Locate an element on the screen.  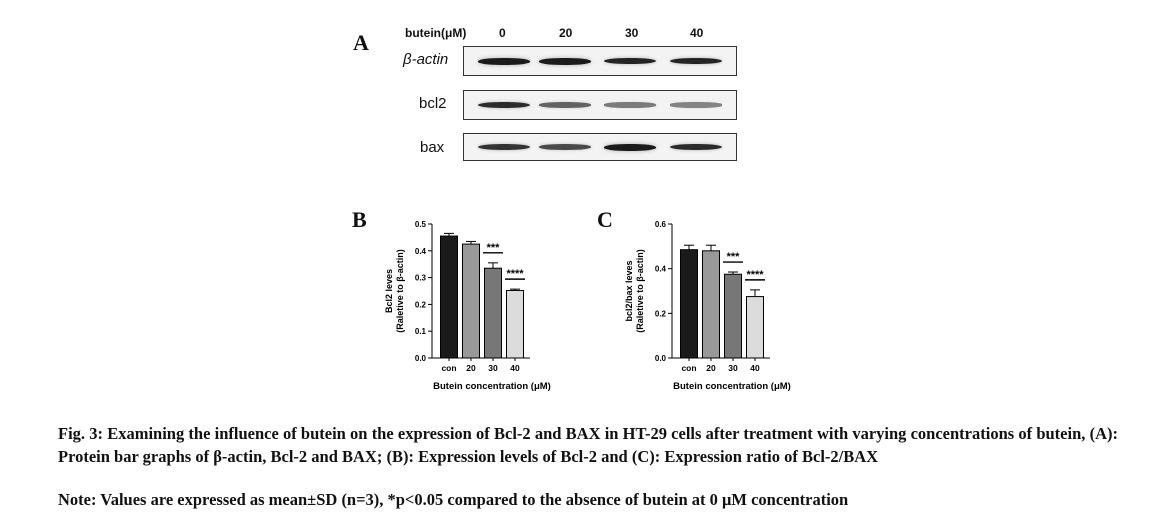
y-axis-label: Bcl2 leves is located at coordinates (389, 291).